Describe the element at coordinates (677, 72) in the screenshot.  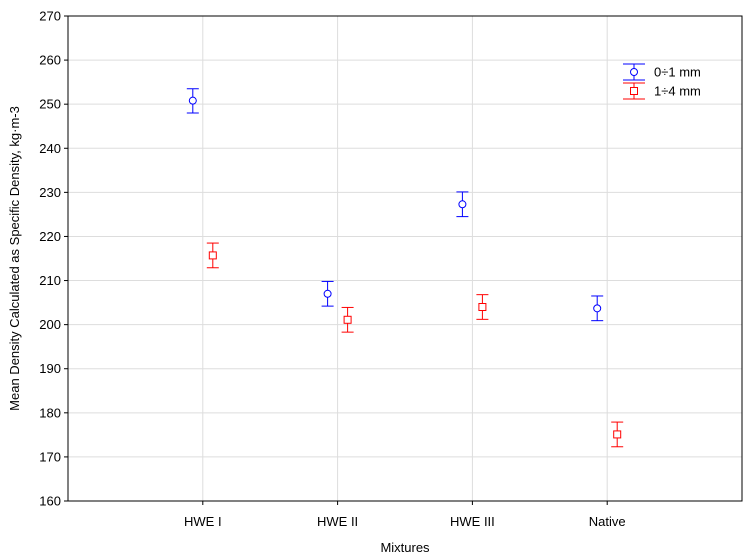
I see `legend-label: 0÷1 mm` at that location.